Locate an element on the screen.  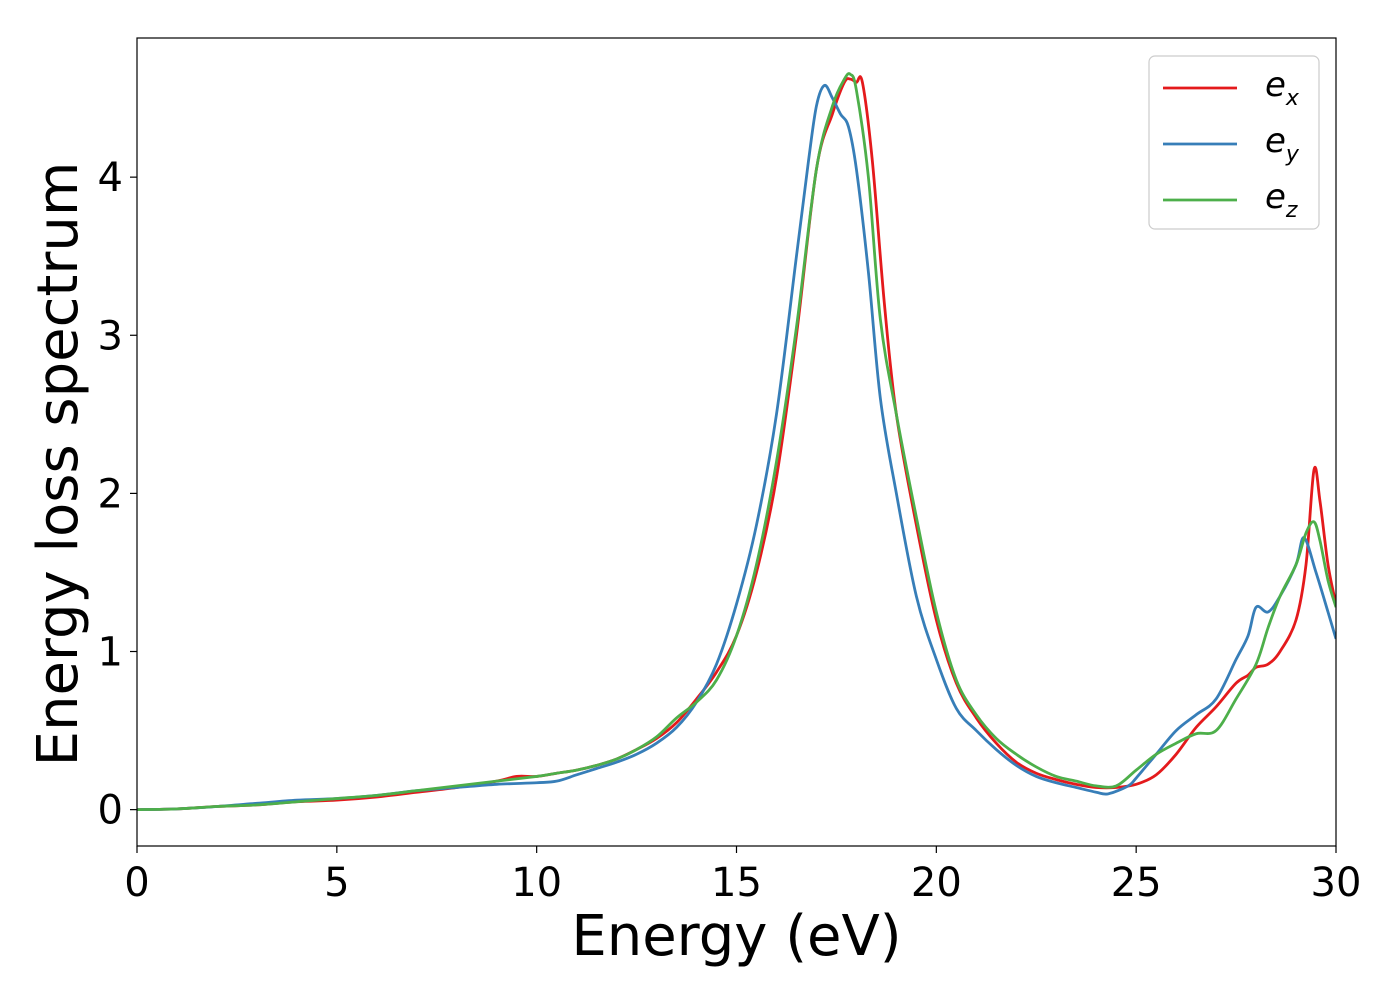
legend-label-y: ey is located at coordinates (1282, 144).